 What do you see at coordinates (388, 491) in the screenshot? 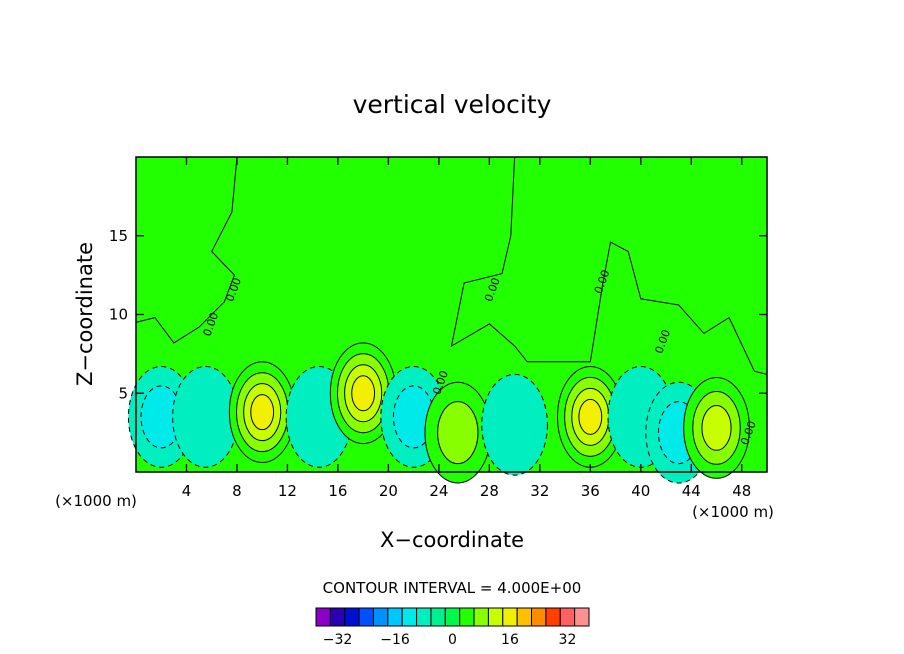
I see `x-tick-label: 20` at bounding box center [388, 491].